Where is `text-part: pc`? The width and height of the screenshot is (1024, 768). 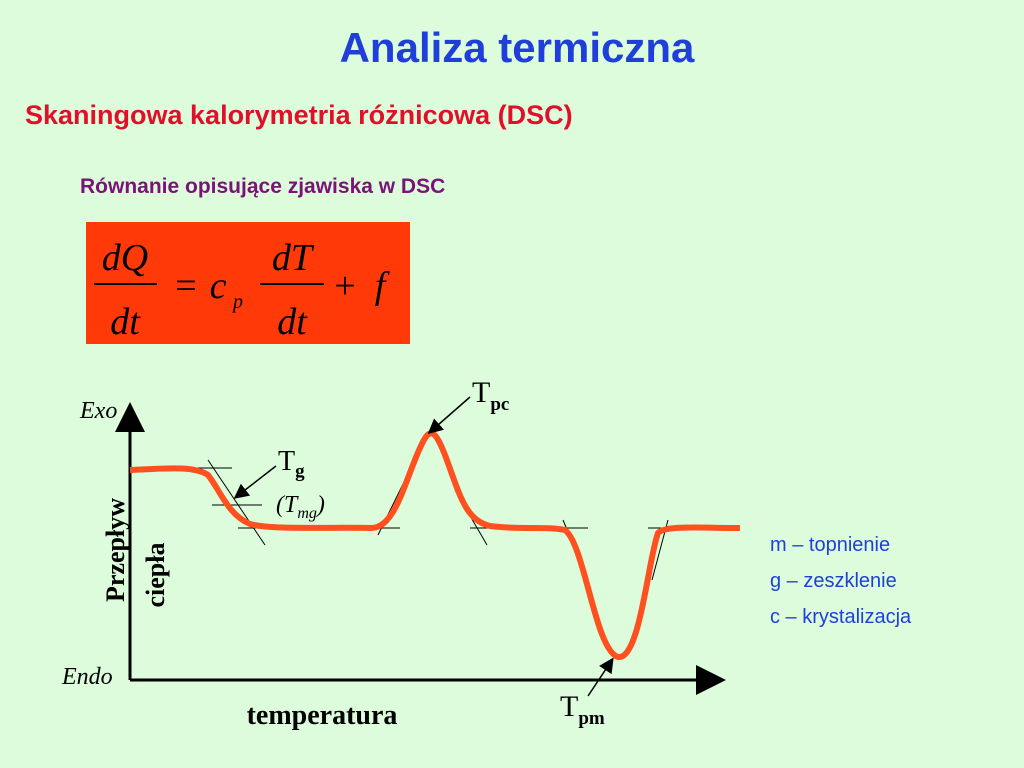
text-part: pc is located at coordinates (499, 404).